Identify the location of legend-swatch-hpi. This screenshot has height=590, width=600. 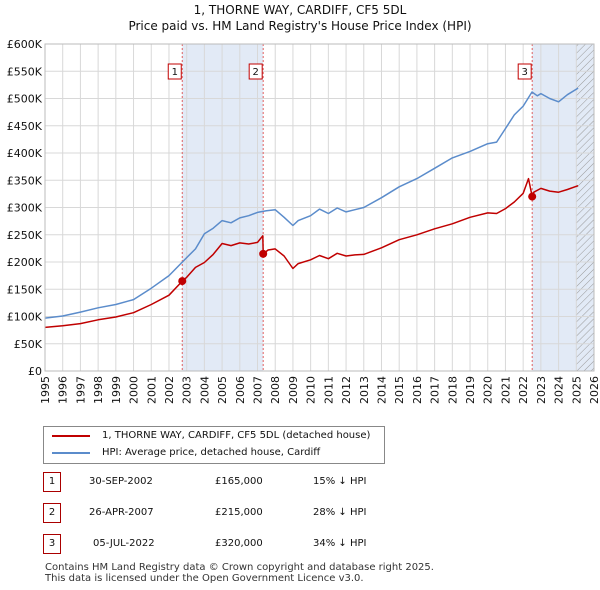
(71, 453).